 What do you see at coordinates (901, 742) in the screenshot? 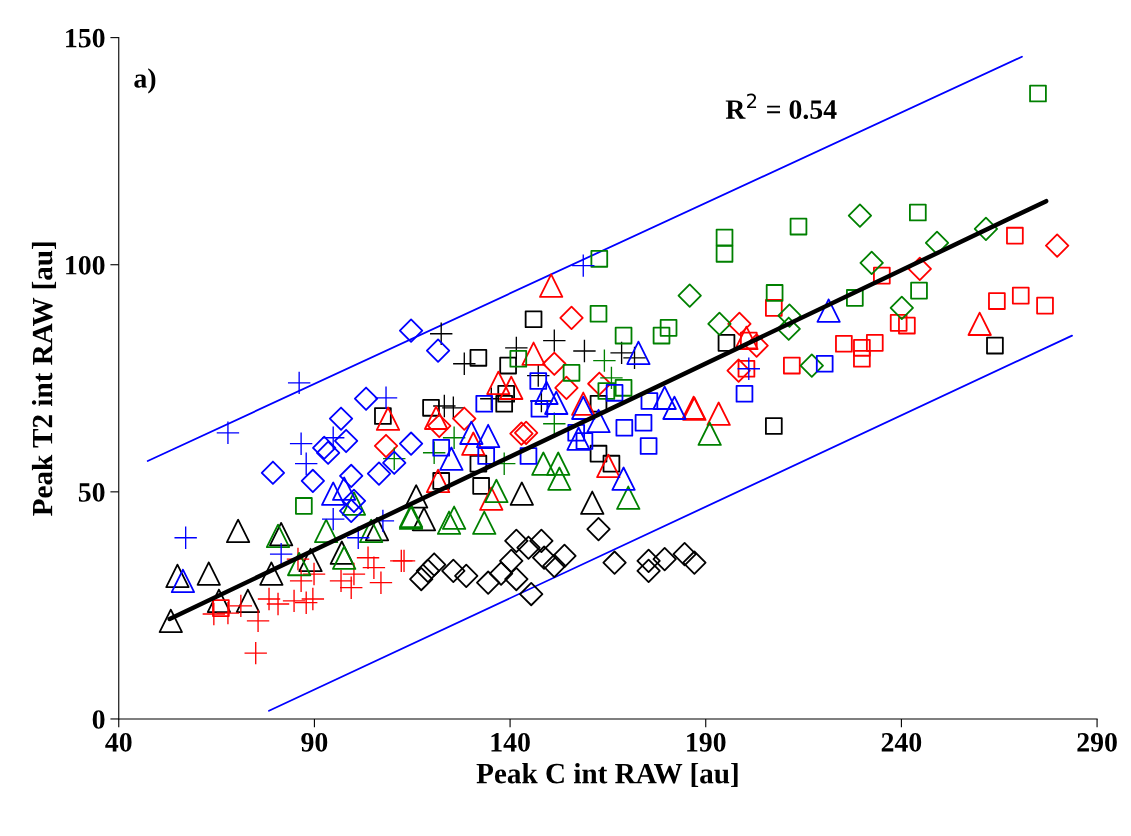
I see `x-tick-label: 240` at bounding box center [901, 742].